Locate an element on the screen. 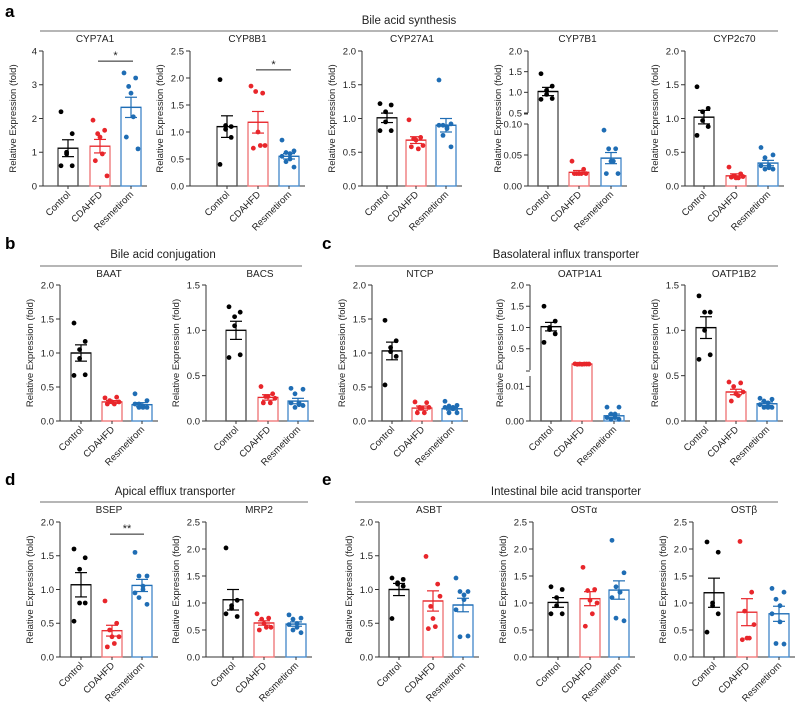 This screenshot has height=708, width=800. y-tick-label: 4 is located at coordinates (34, 51).